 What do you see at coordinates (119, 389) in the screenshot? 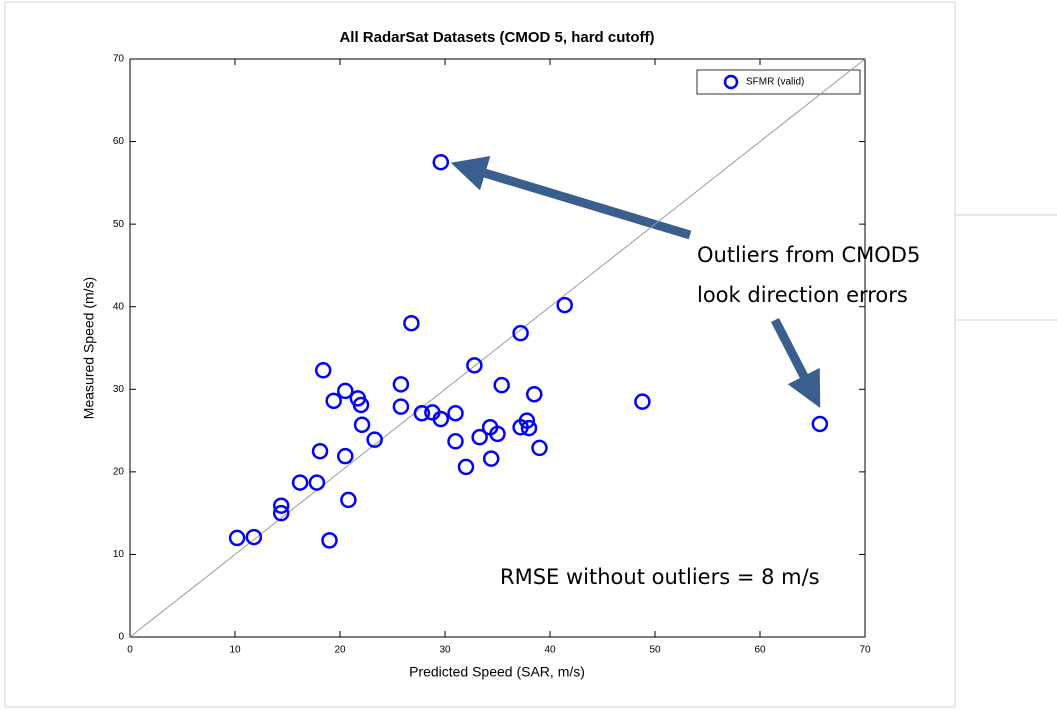
I see `y-tick-label: 30` at bounding box center [119, 389].